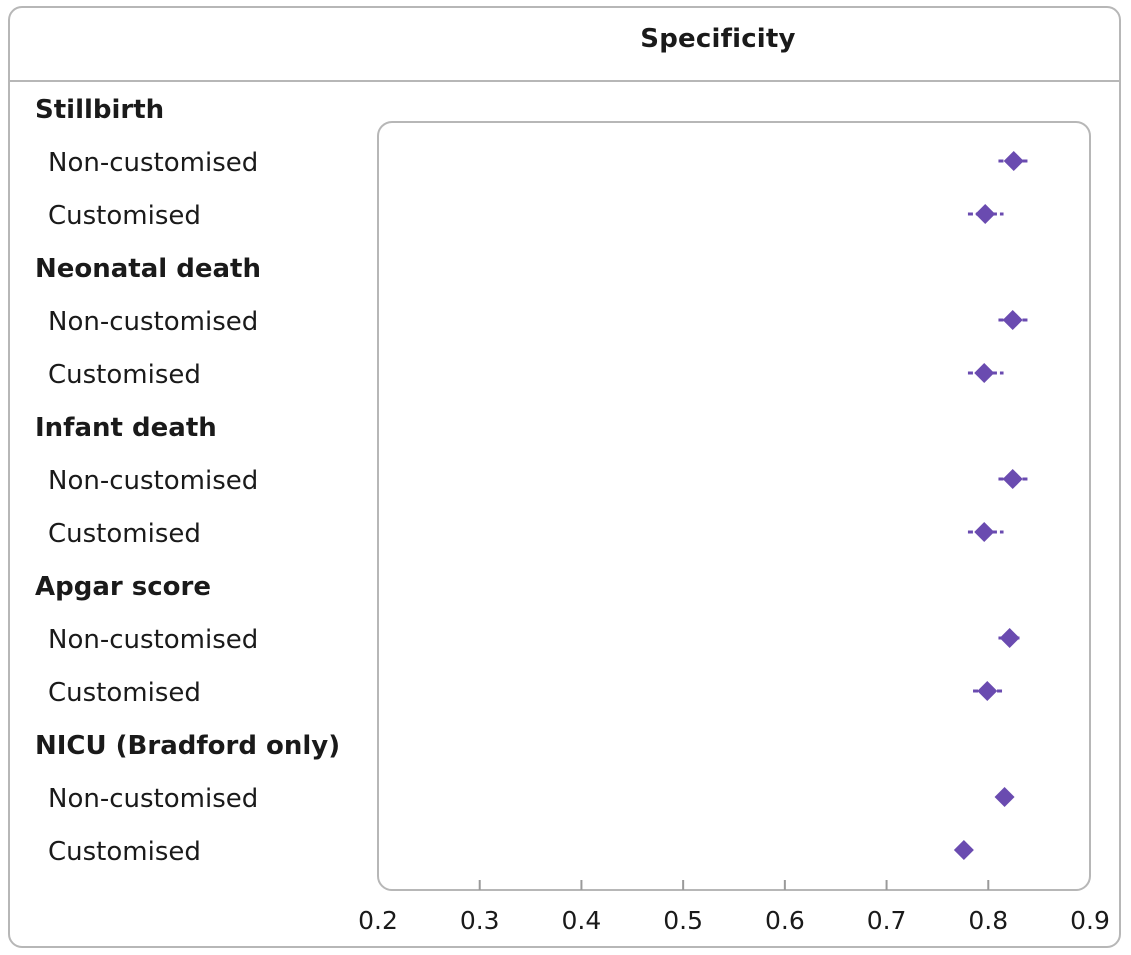 The image size is (1131, 955). What do you see at coordinates (683, 920) in the screenshot?
I see `x-tick-label: 0.5` at bounding box center [683, 920].